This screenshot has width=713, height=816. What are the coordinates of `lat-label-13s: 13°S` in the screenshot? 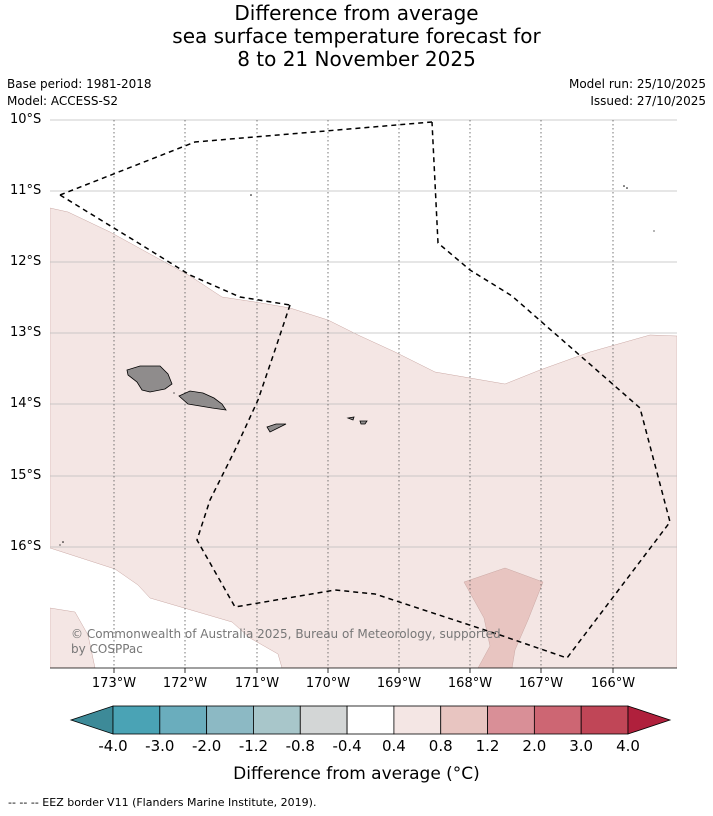 It's located at (26, 332).